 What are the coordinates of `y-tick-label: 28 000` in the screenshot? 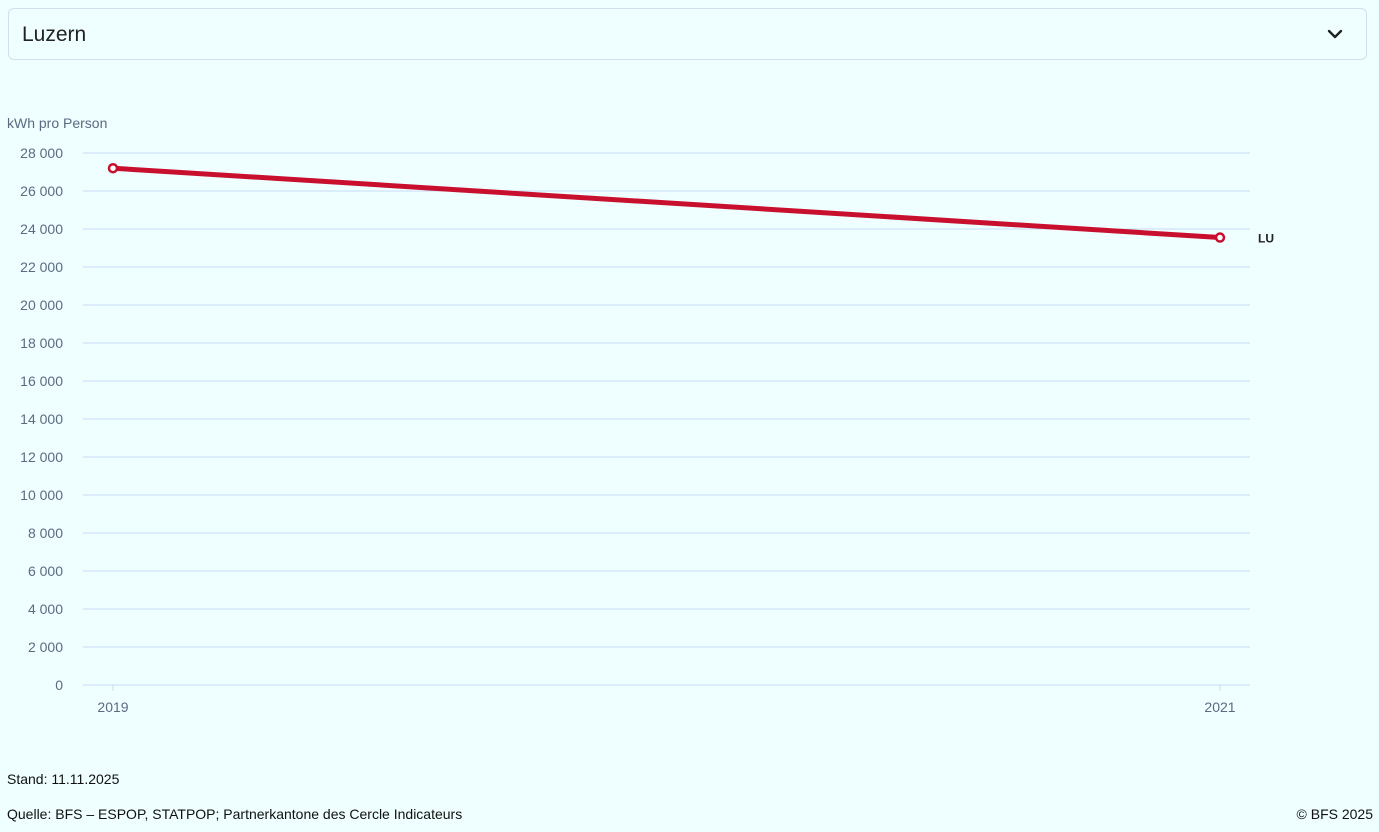 It's located at (41, 153).